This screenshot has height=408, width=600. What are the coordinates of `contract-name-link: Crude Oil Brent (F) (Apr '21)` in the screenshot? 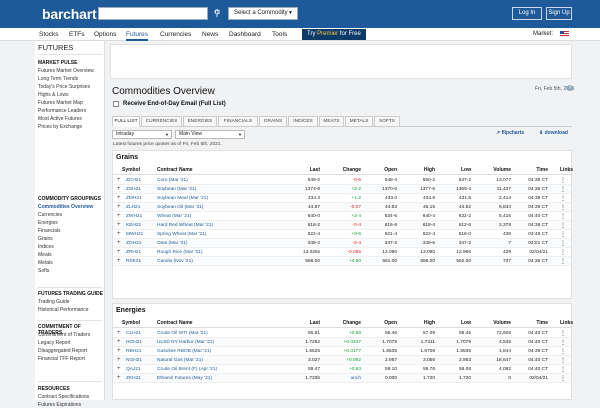 It's located at (187, 369).